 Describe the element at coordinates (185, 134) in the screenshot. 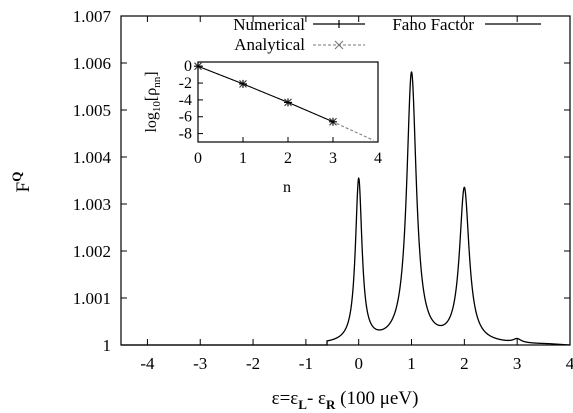

I see `inset-y-tick-label: -8` at that location.